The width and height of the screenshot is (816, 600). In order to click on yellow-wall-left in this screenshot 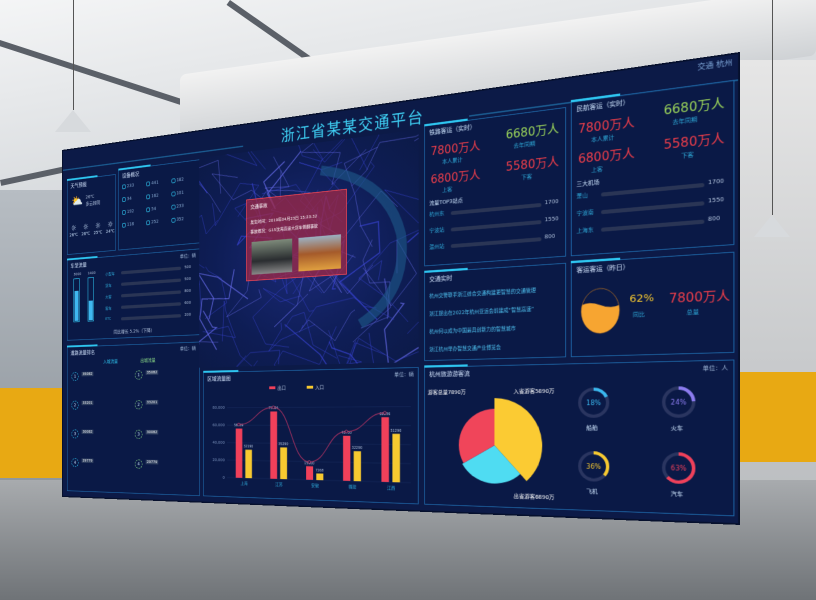, I will do `click(31, 433)`.